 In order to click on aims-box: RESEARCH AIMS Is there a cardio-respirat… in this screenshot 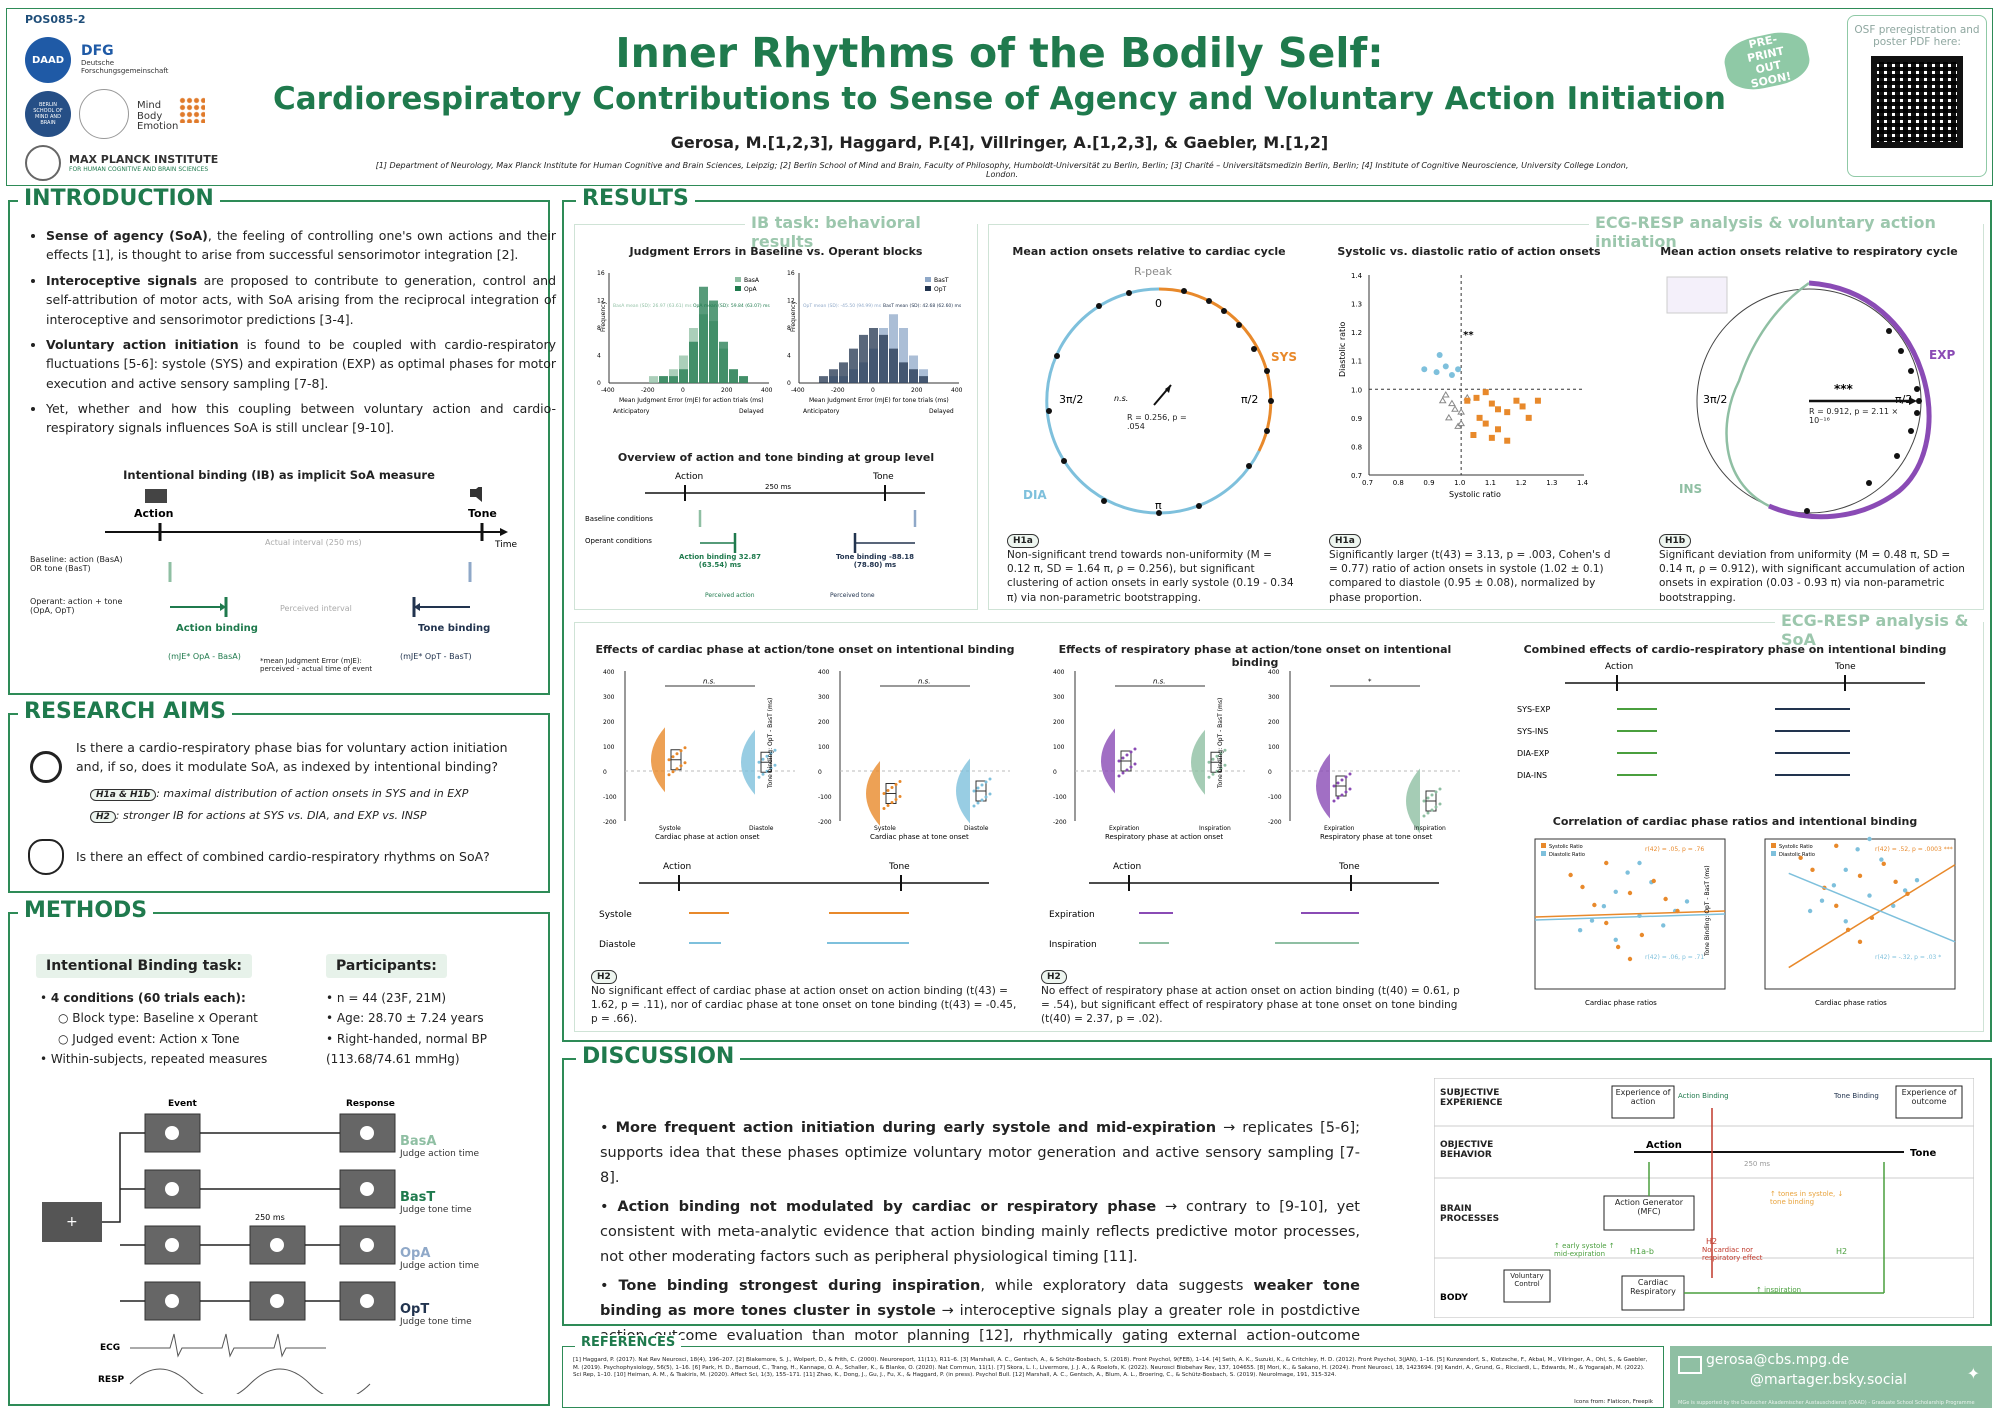, I will do `click(279, 796)`.